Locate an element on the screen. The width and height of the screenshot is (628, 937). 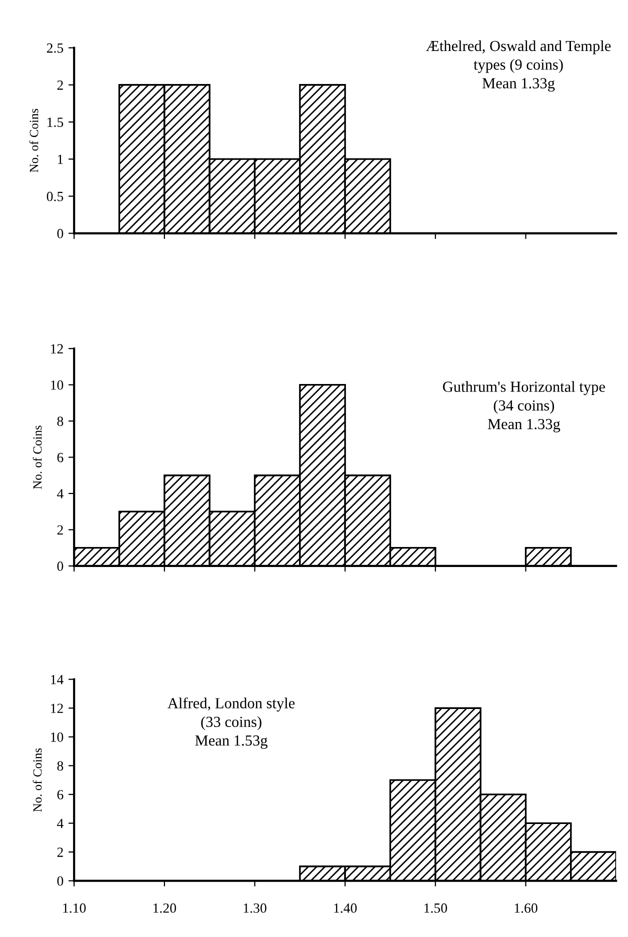
x-tick-label: 1.40 is located at coordinates (345, 908).